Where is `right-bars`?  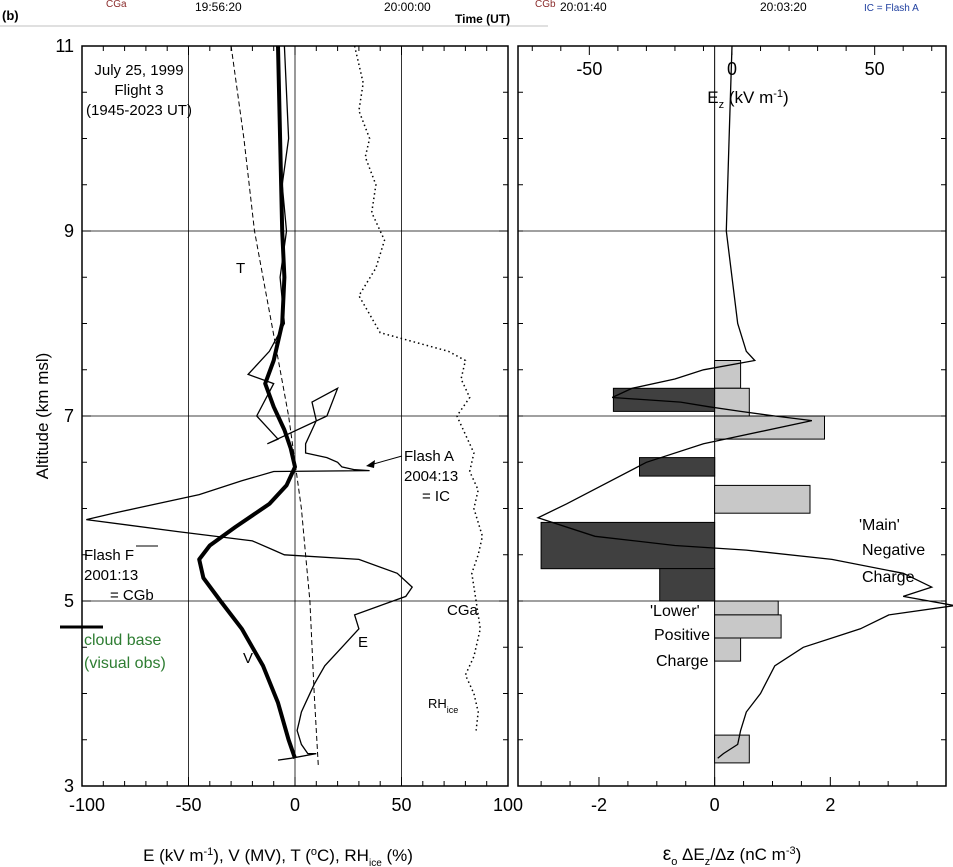
right-bars is located at coordinates (682, 562).